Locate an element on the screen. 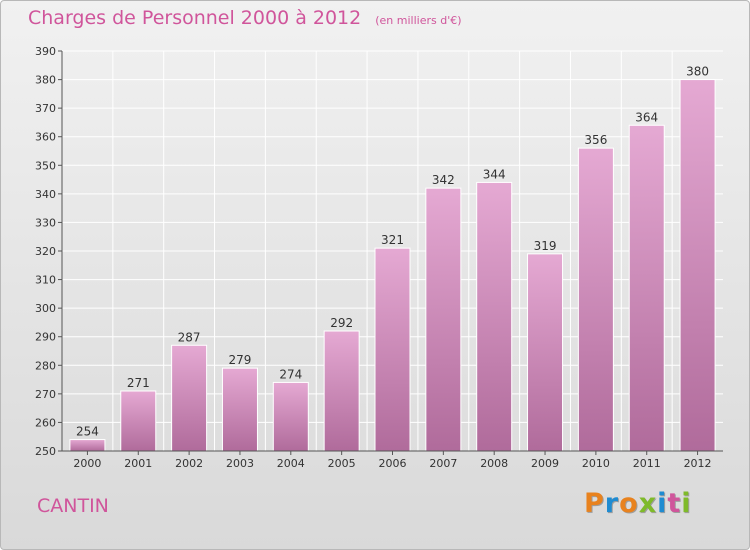 The image size is (750, 550). chart-subtitle: (en milliers d'€) is located at coordinates (418, 20).